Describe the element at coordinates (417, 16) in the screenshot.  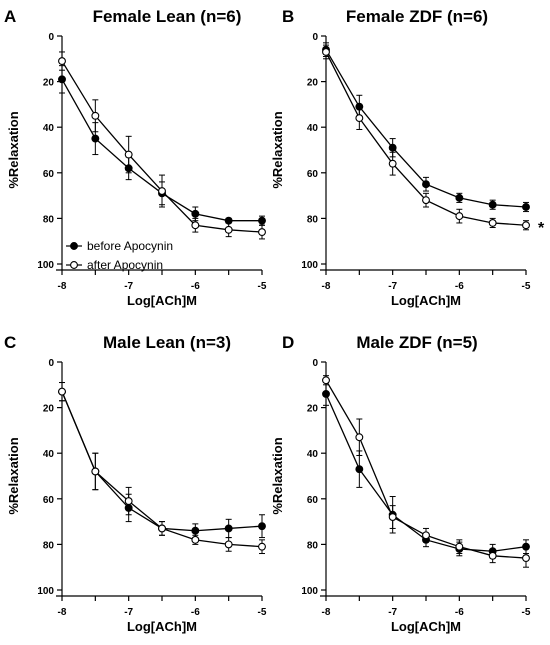
I see `panel-title: Female ZDF (n=6)` at that location.